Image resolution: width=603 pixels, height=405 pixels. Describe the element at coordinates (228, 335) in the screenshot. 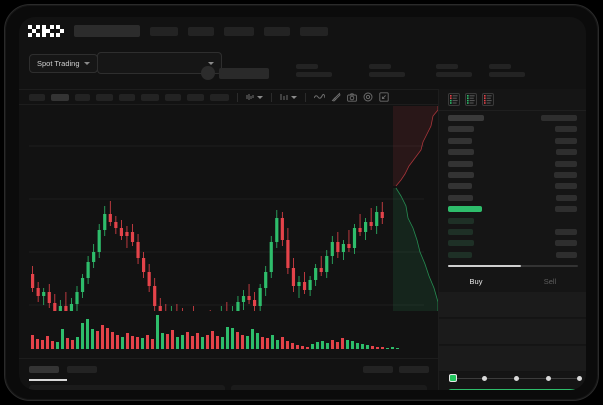

I see `volume-histogram` at that location.